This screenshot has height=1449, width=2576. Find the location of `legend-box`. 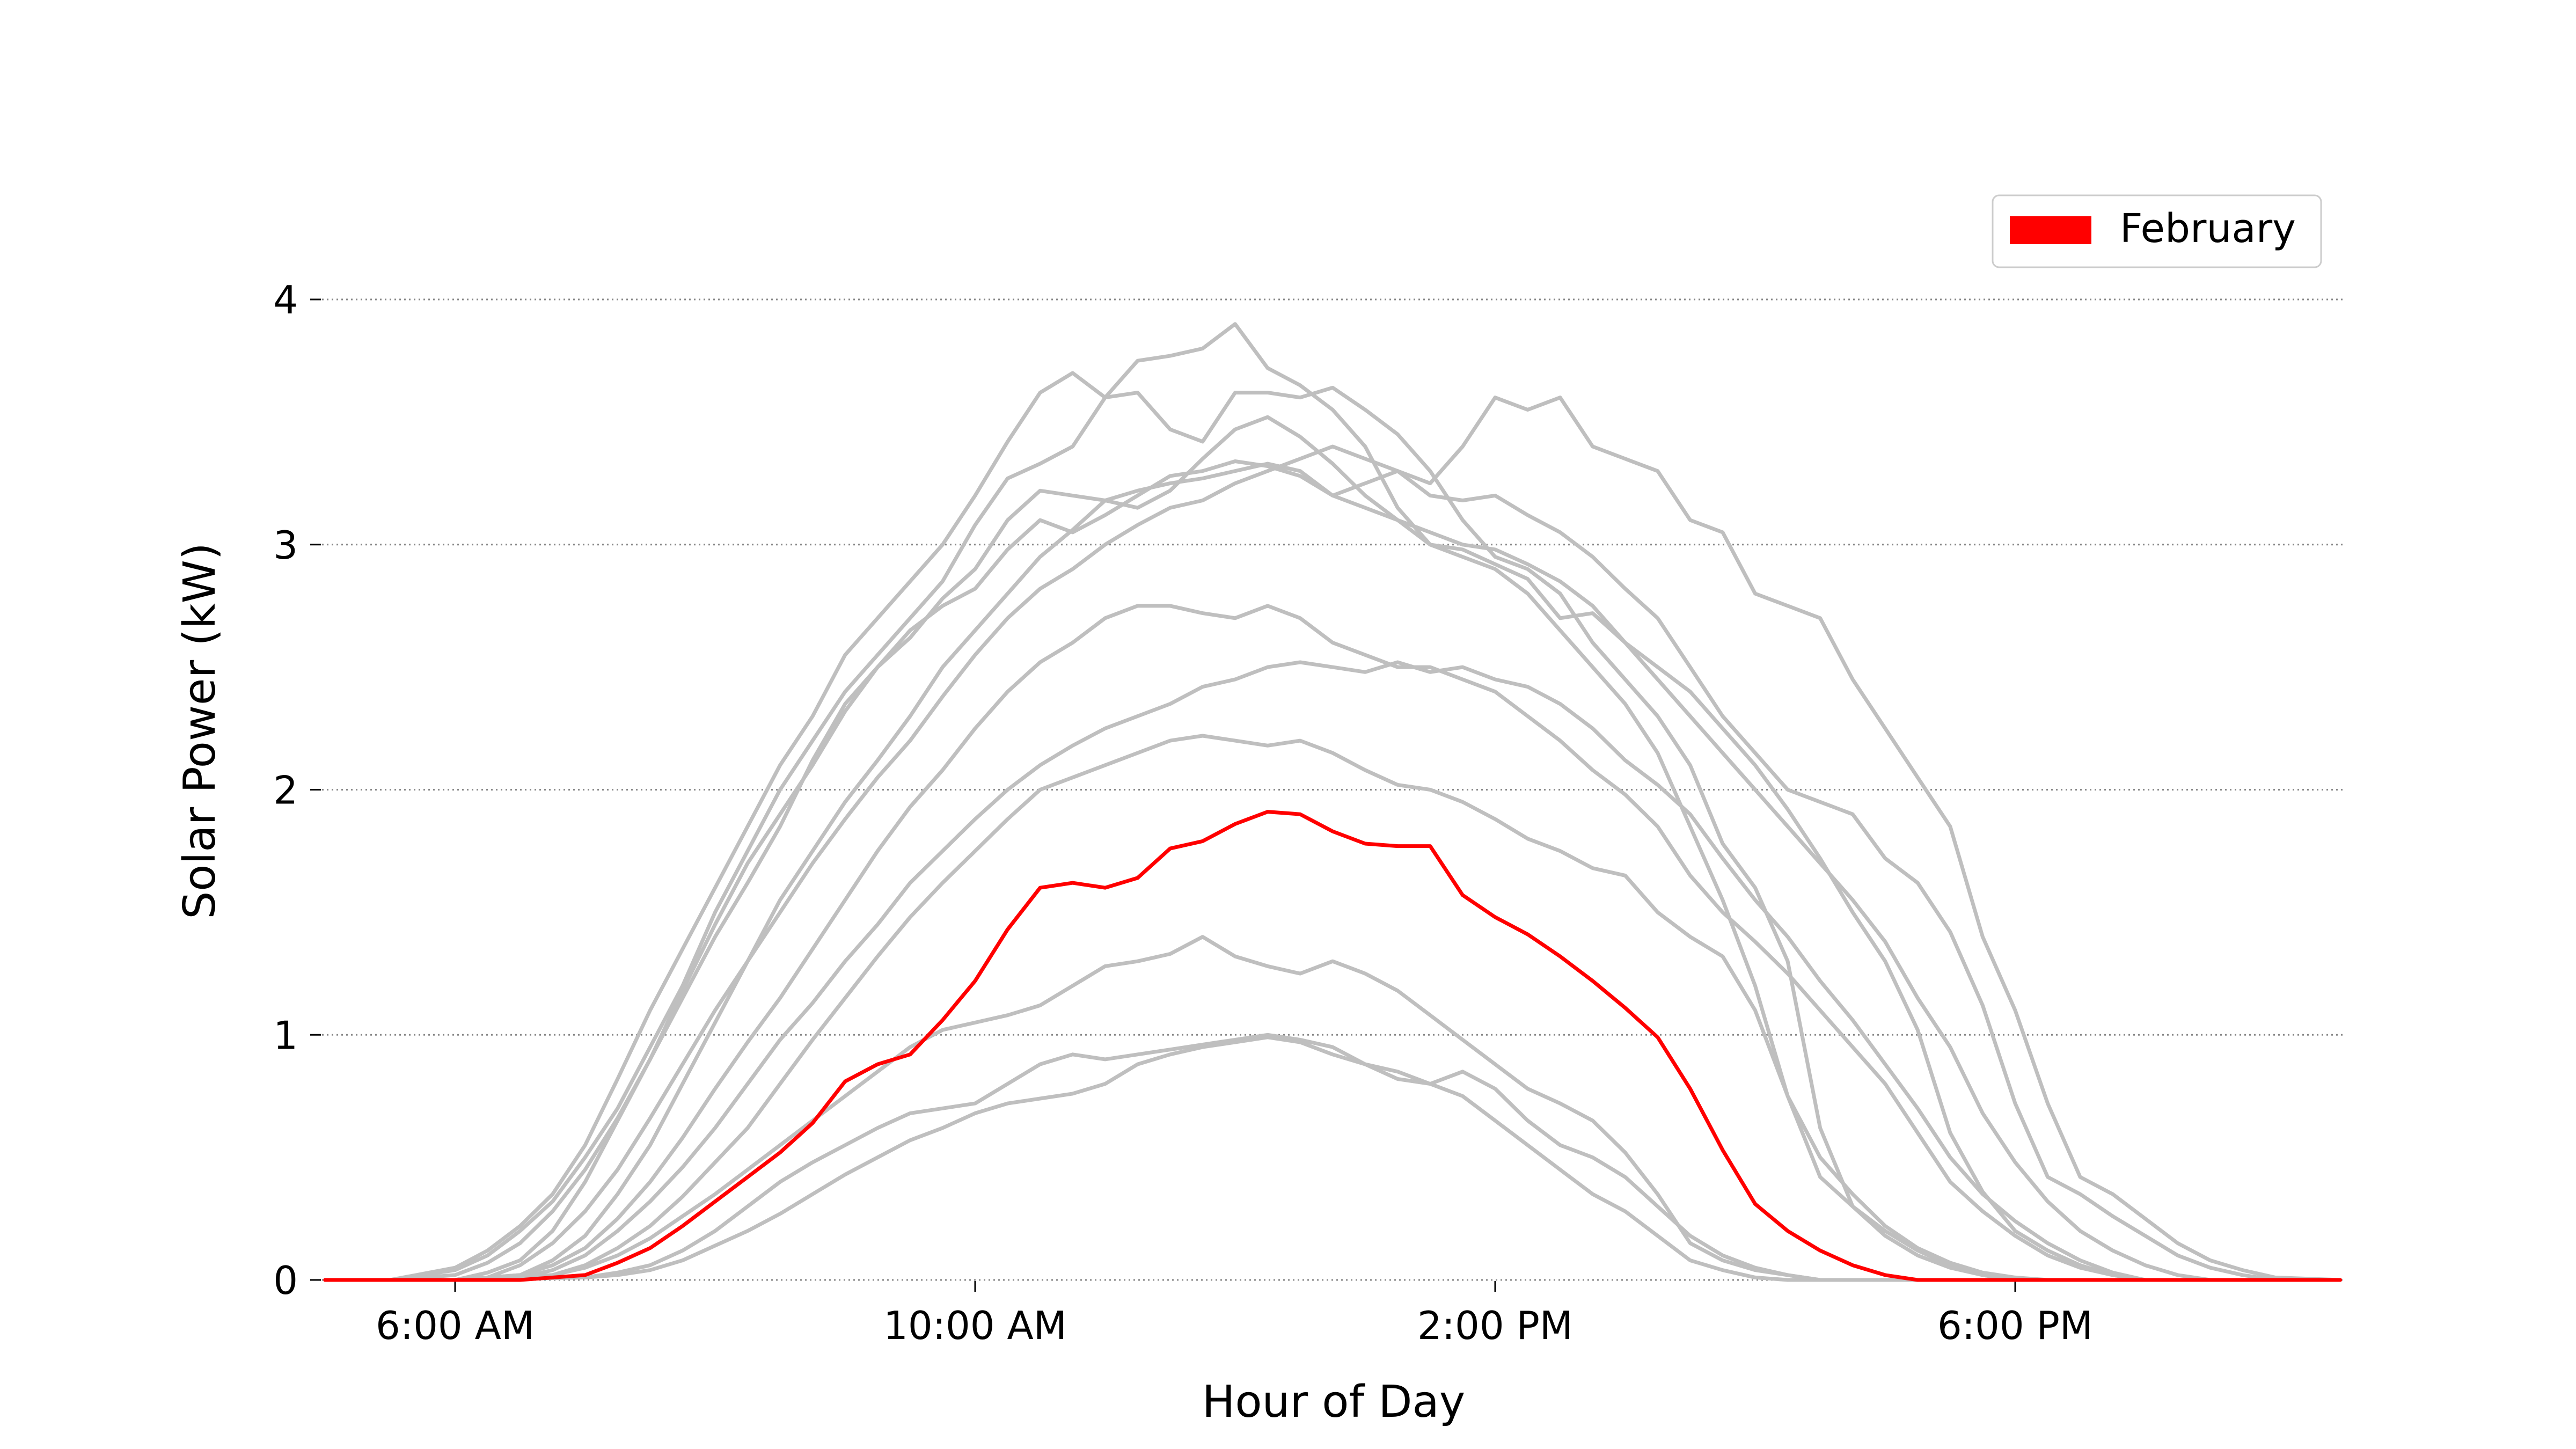

legend-box is located at coordinates (2157, 231).